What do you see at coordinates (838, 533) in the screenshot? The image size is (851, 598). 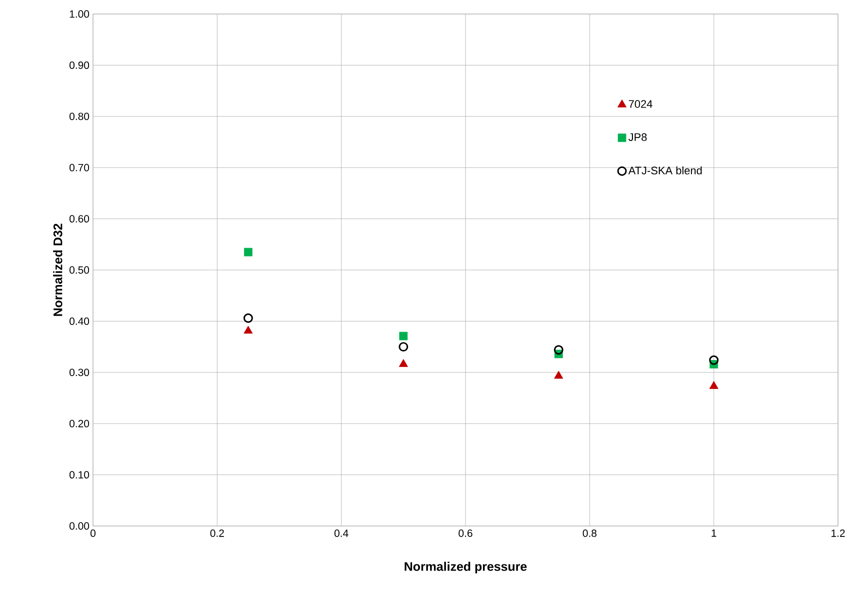 I see `x-tick-label: 1.2` at bounding box center [838, 533].